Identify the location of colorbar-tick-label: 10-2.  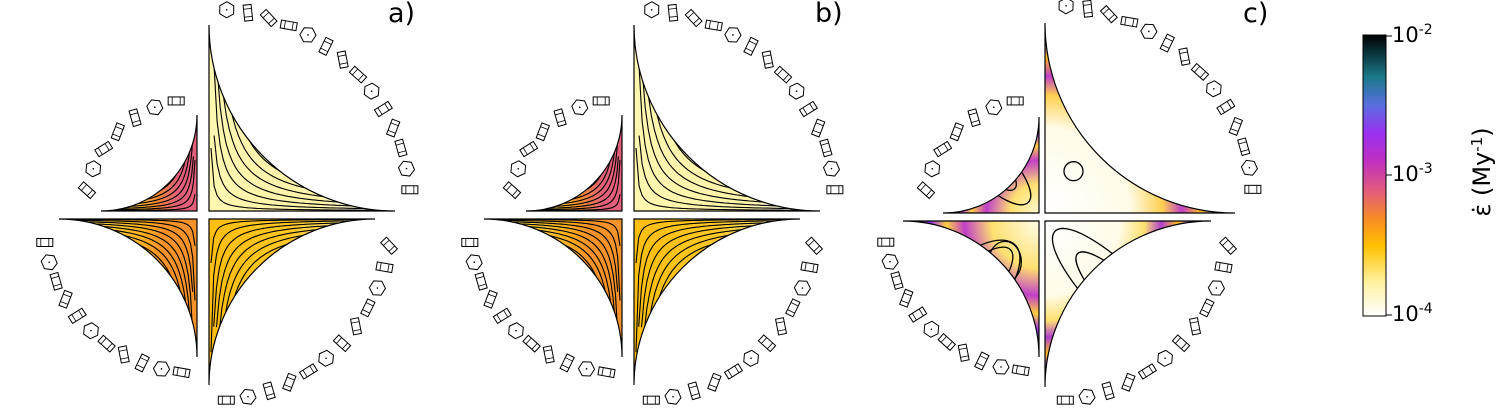
(1412, 34).